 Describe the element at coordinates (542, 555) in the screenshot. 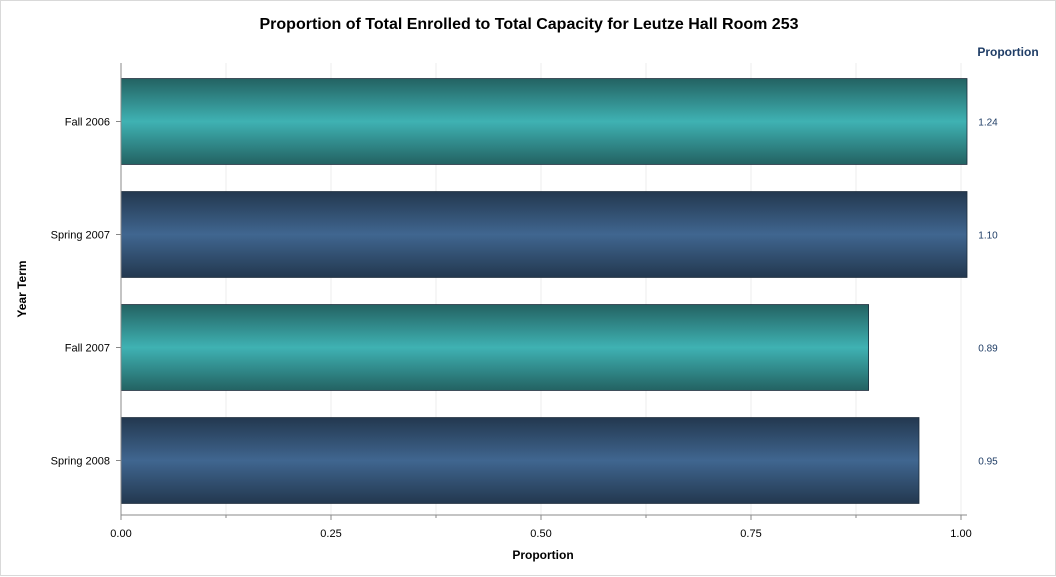

I see `x-axis-title: Proportion` at that location.